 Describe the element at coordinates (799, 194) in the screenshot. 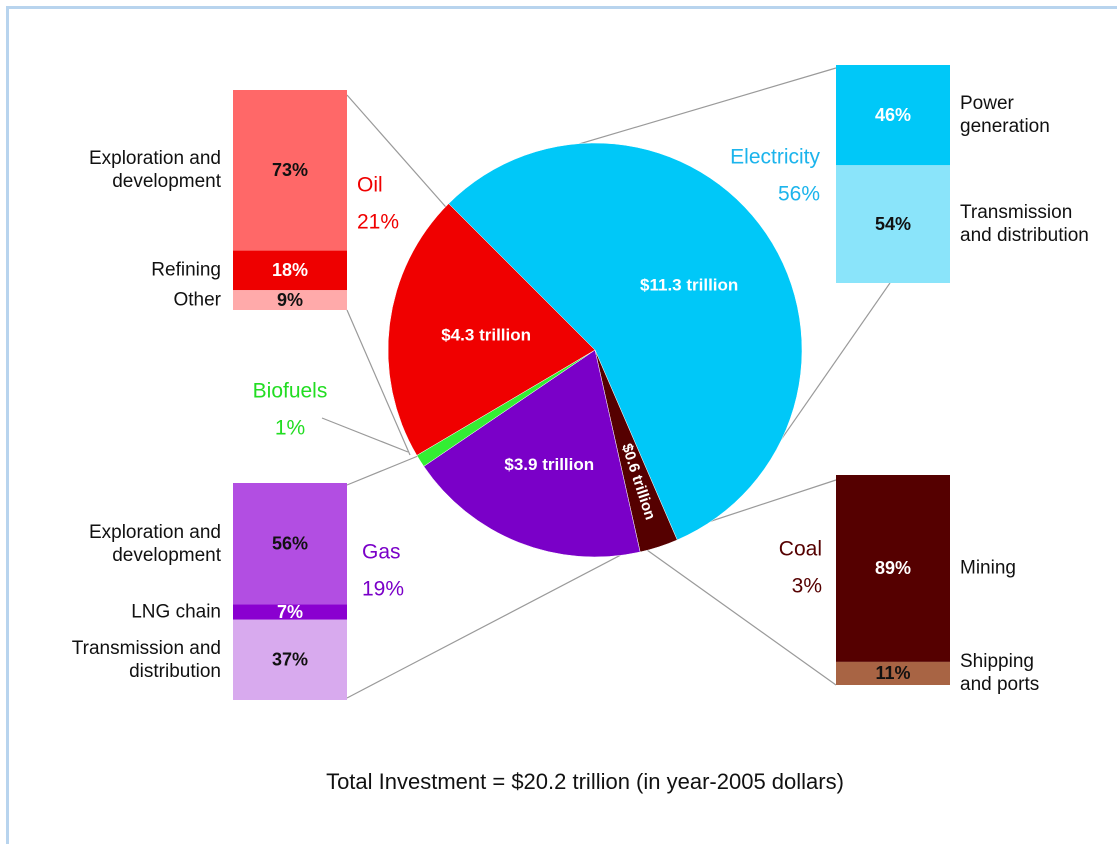

I see `slice-value-label: 56%` at that location.